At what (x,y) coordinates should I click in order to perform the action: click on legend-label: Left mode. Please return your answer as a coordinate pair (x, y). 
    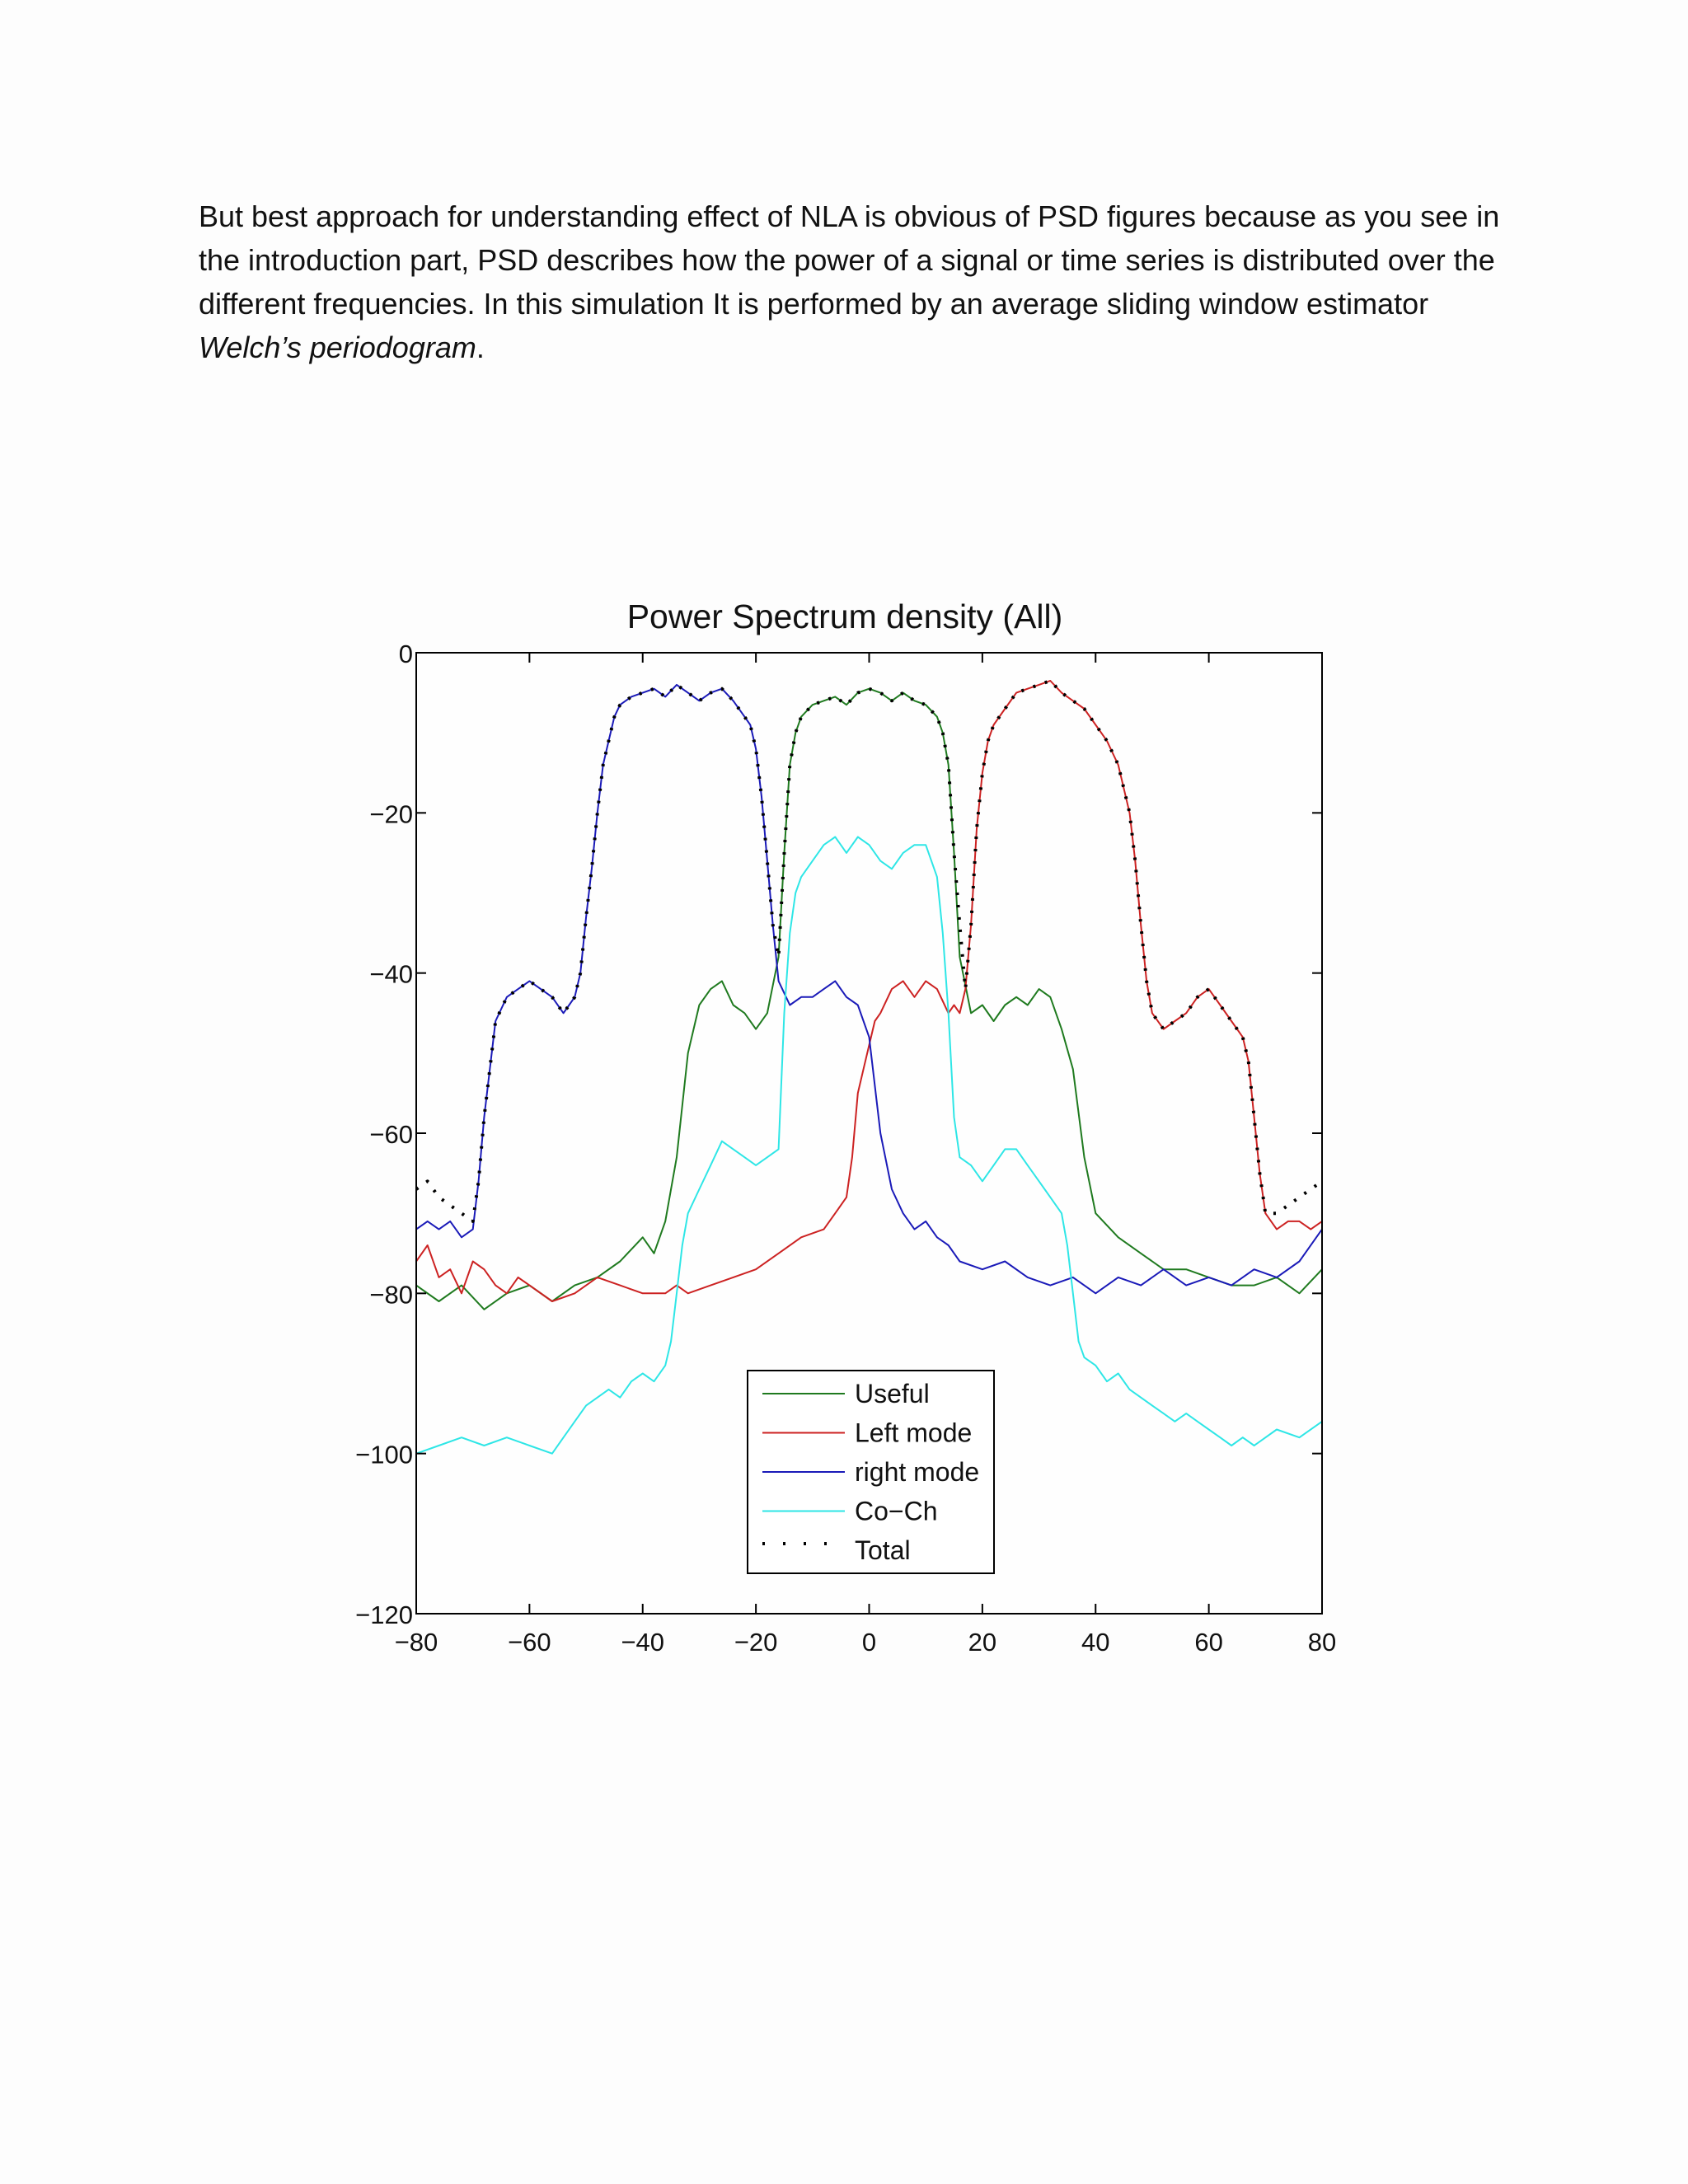
    Looking at the image, I should click on (914, 1433).